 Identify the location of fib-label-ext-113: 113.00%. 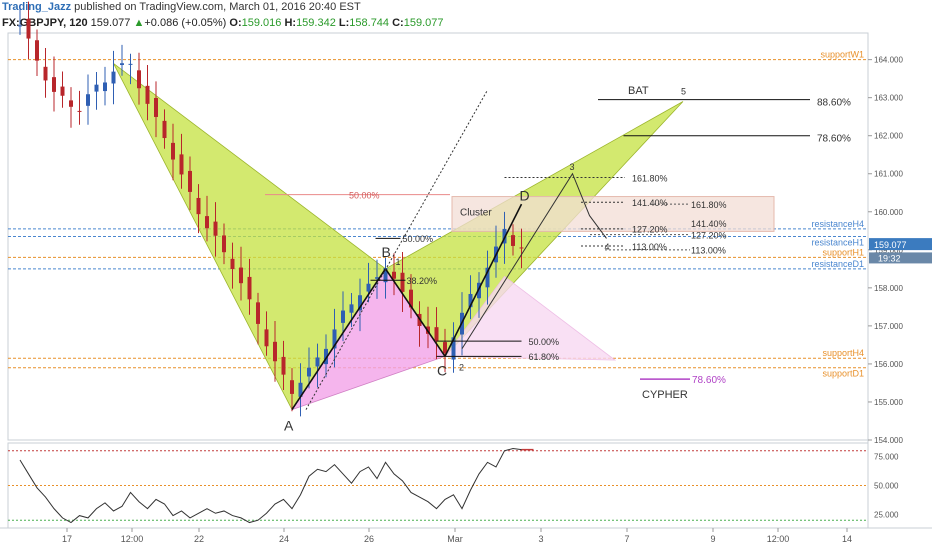
(649, 247).